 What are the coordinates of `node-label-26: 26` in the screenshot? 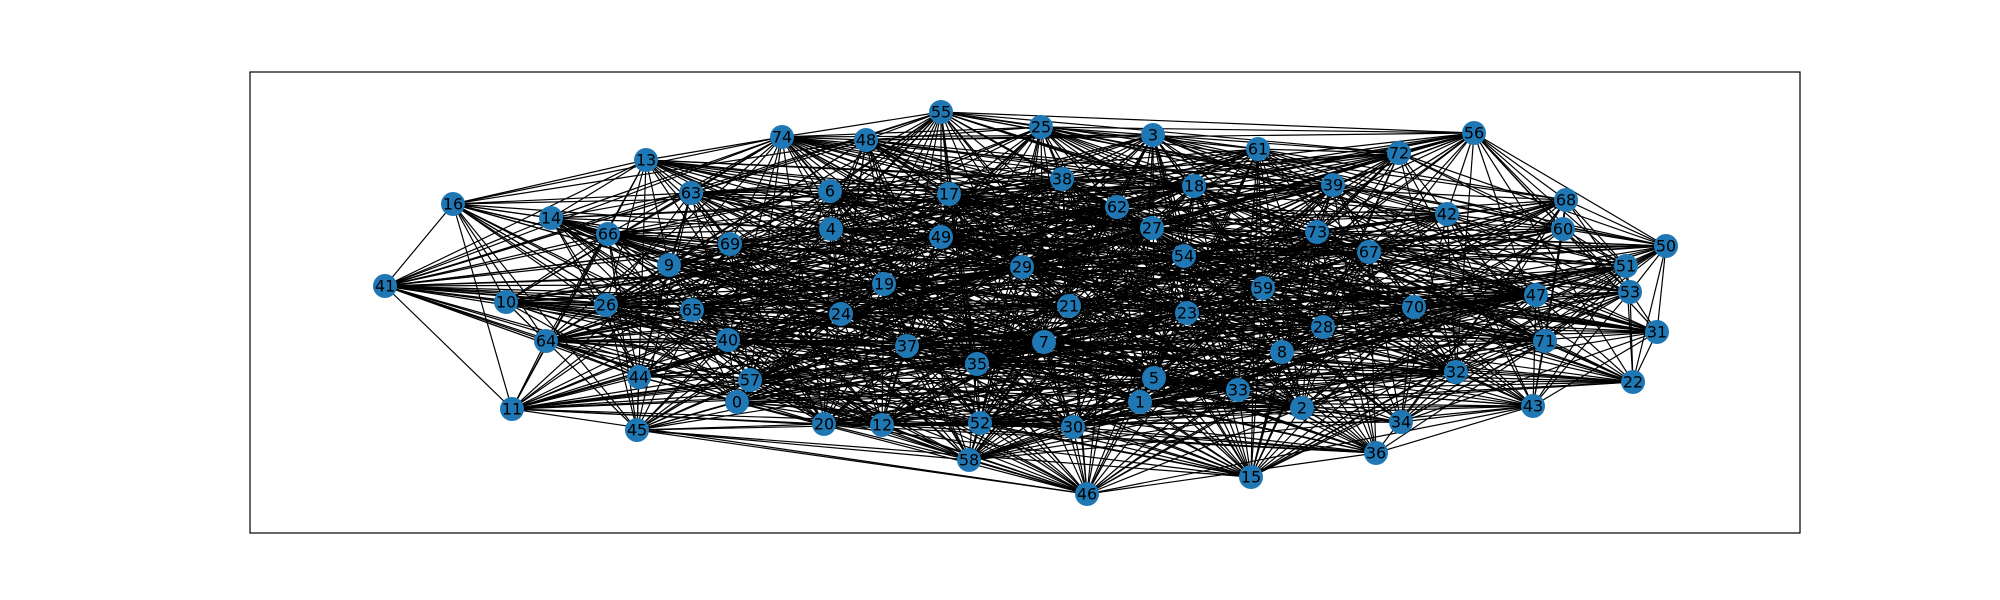 It's located at (606, 305).